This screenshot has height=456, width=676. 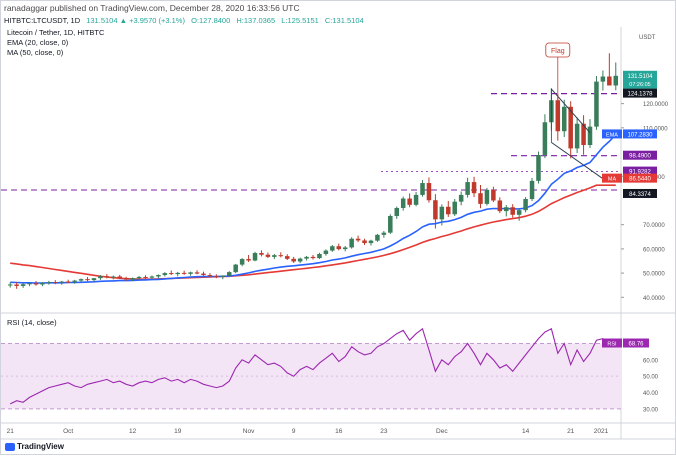 I want to click on close-value: C:131.5104, so click(x=344, y=20).